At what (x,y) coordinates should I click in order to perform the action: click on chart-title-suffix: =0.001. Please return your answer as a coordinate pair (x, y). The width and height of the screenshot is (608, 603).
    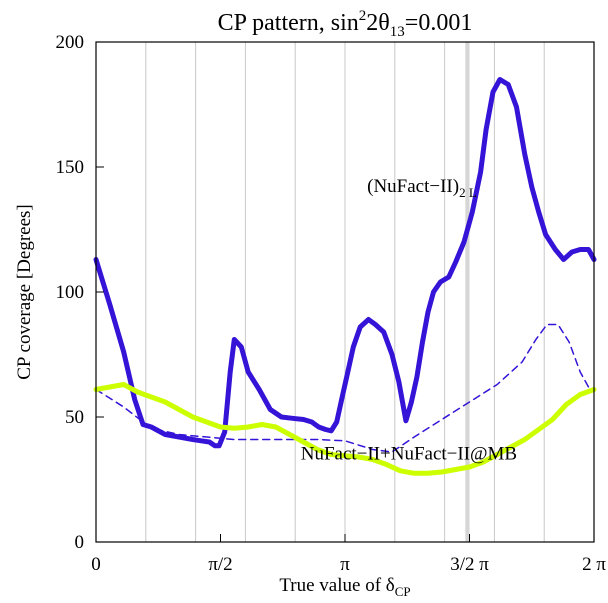
    Looking at the image, I should click on (439, 23).